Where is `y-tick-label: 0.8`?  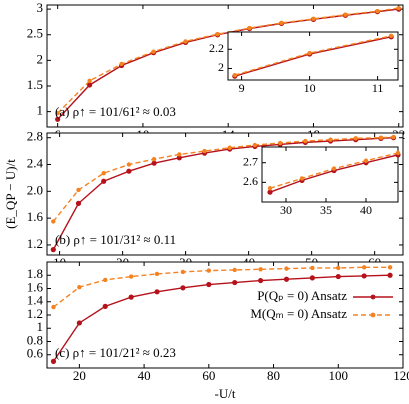 y-tick-label: 0.8 is located at coordinates (35, 339).